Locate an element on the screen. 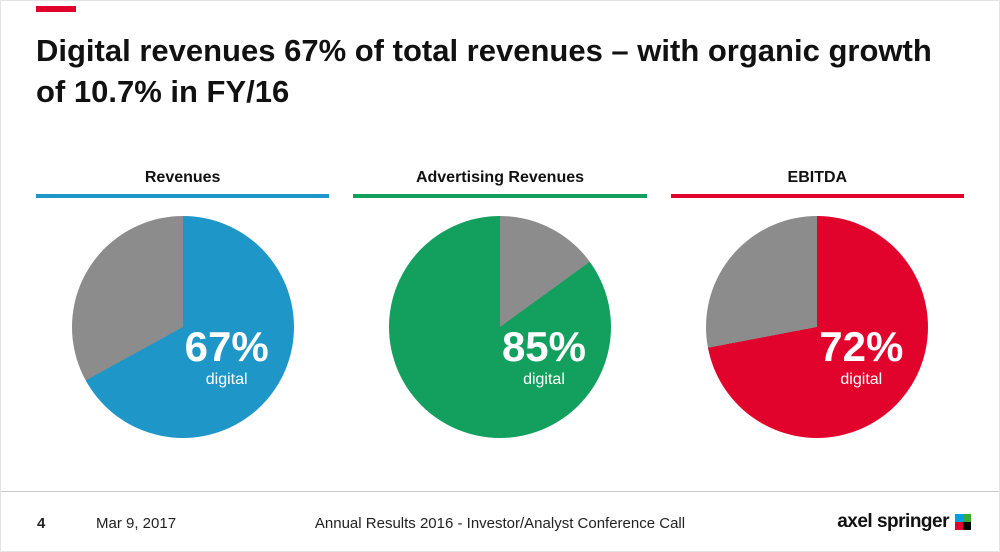  pie-chart-ebitda is located at coordinates (817, 327).